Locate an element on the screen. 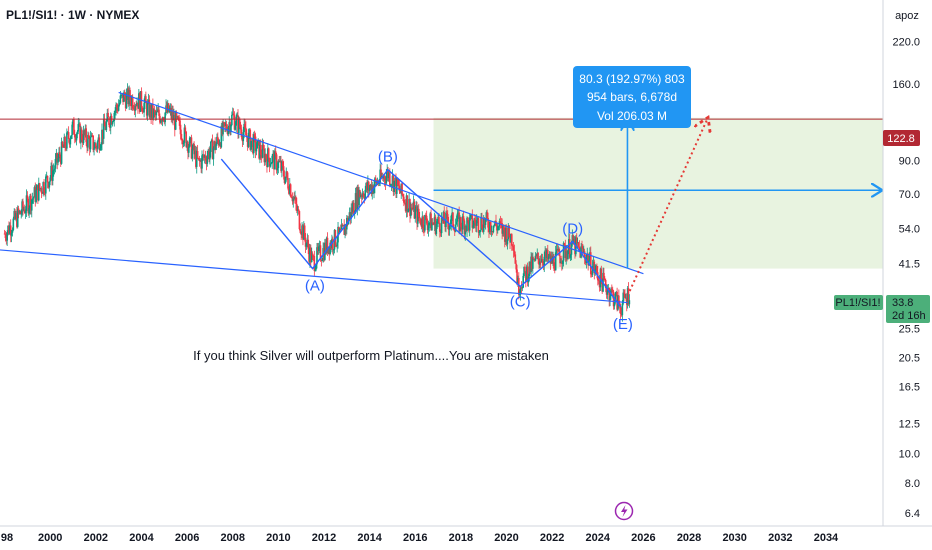 The width and height of the screenshot is (932, 550). lightning-icon is located at coordinates (624, 511).